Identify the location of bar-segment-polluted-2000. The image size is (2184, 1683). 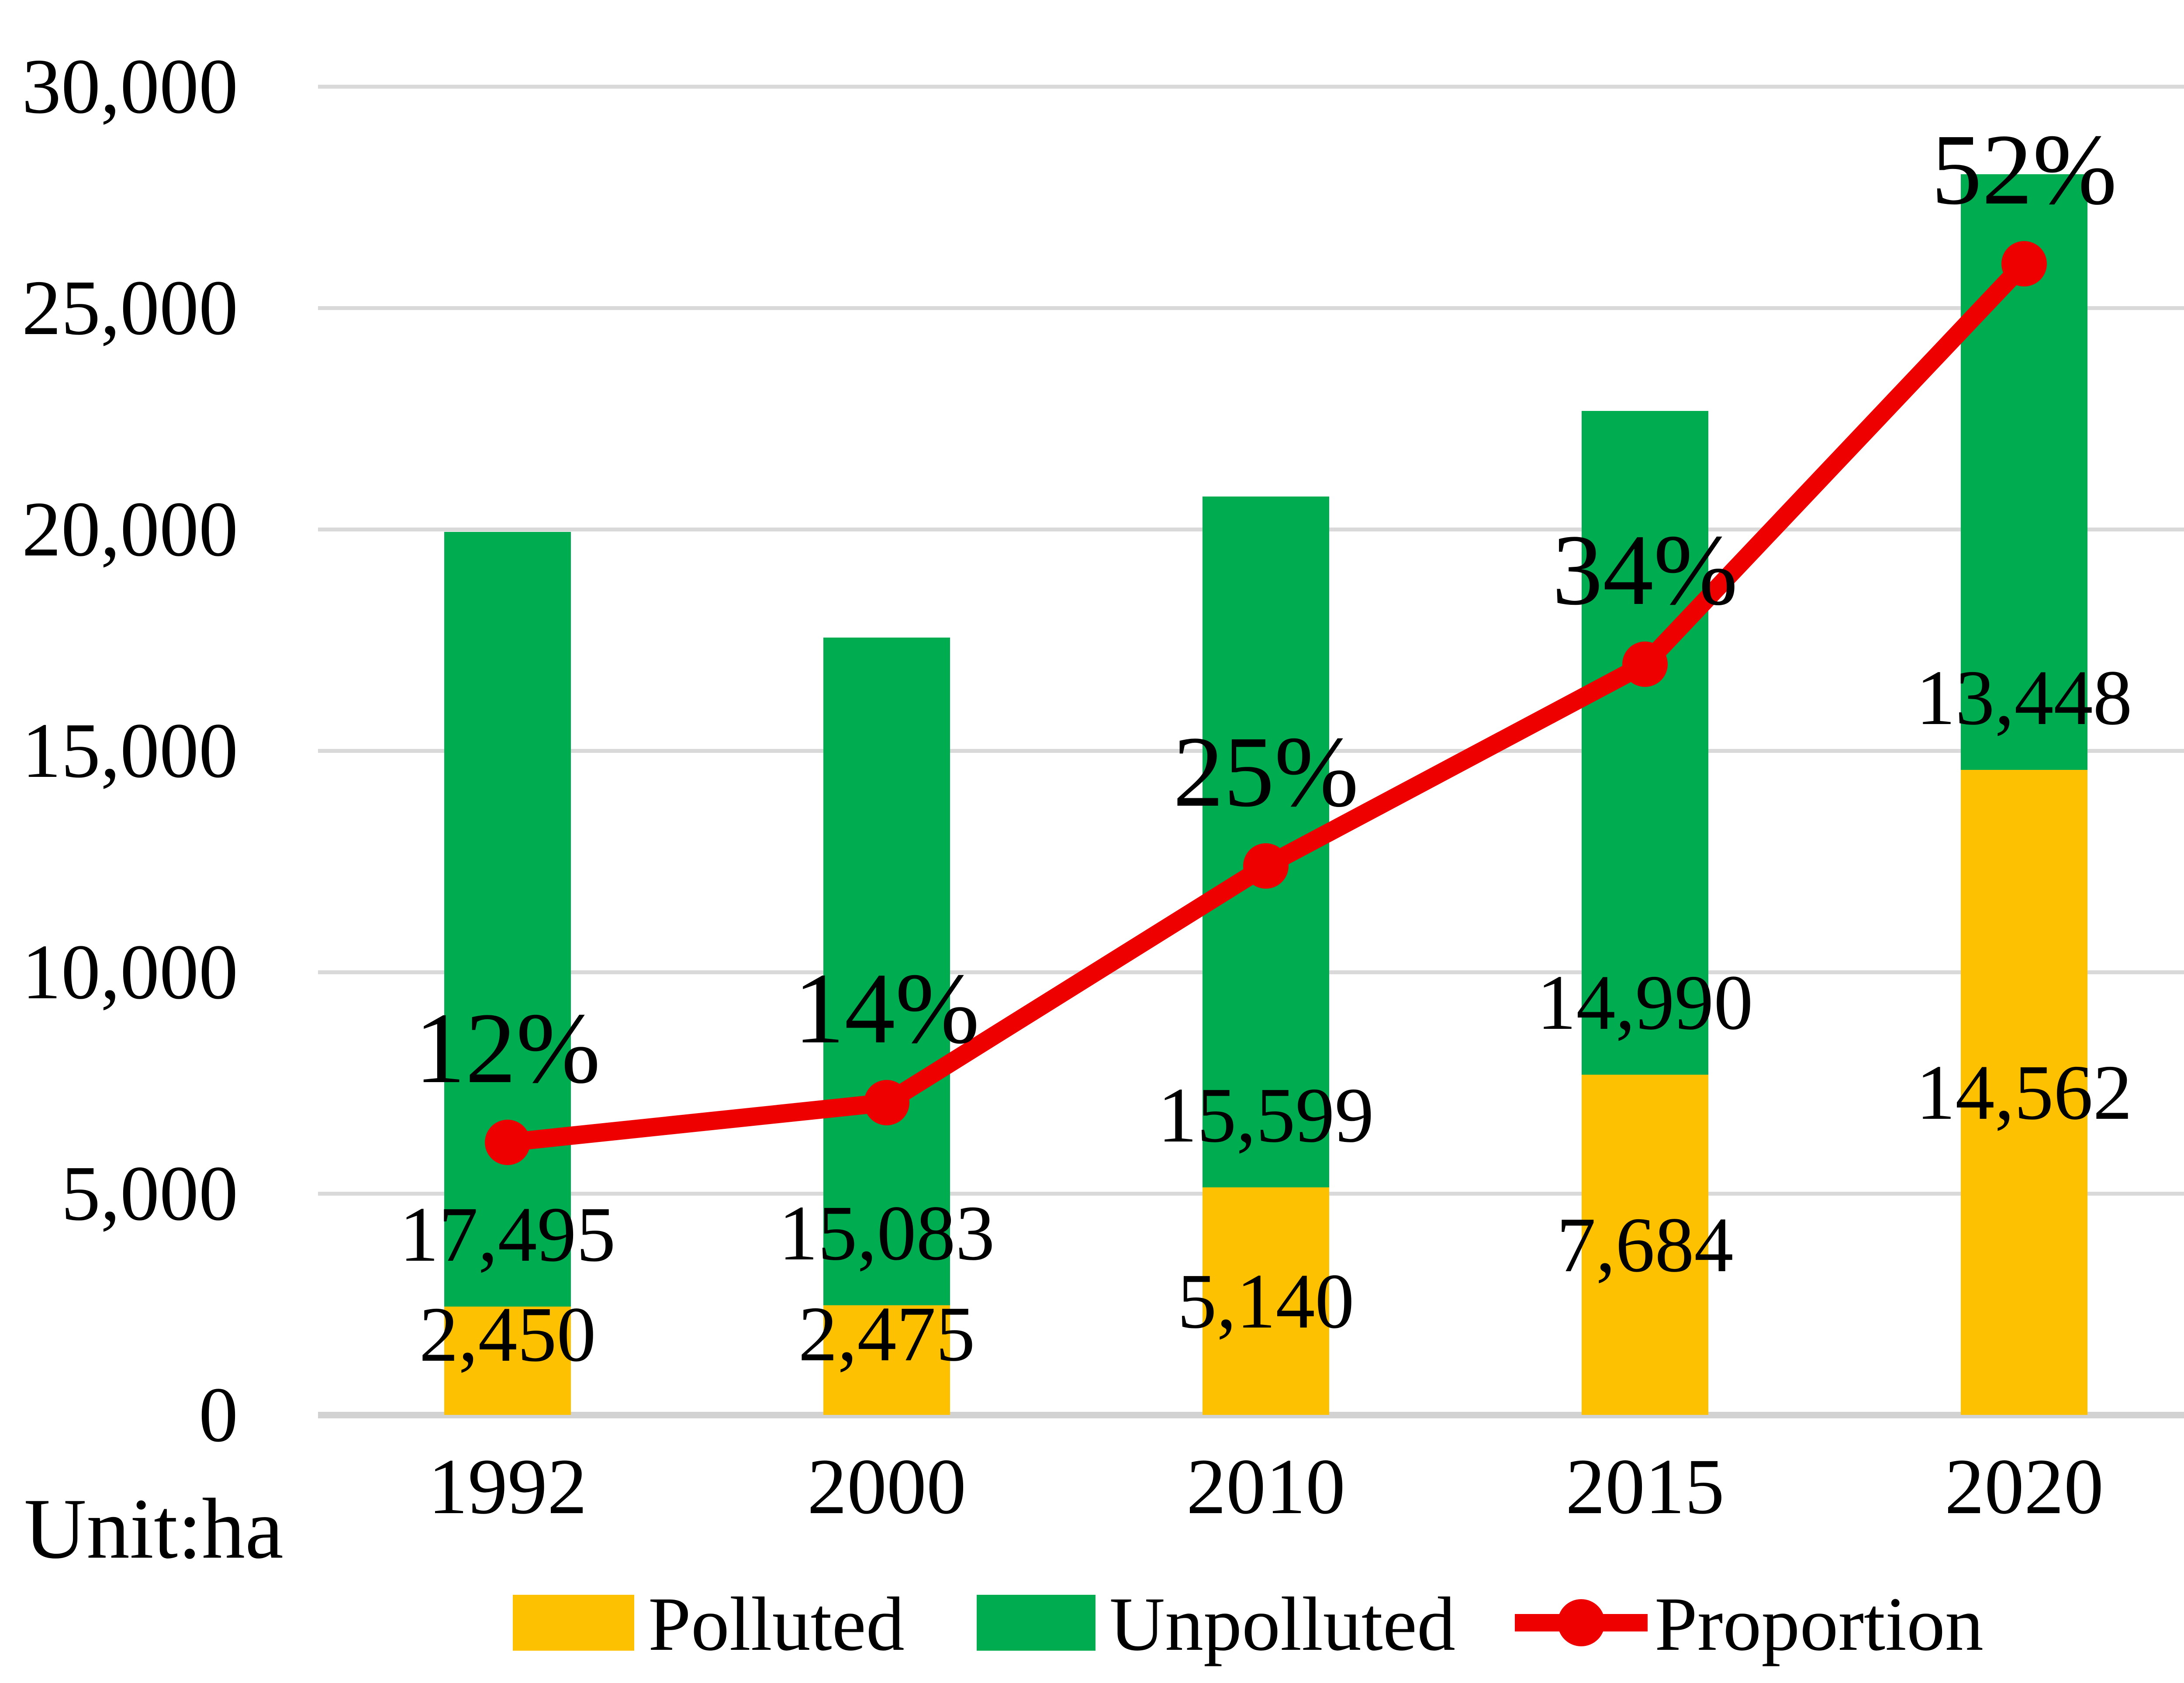
(886, 1360).